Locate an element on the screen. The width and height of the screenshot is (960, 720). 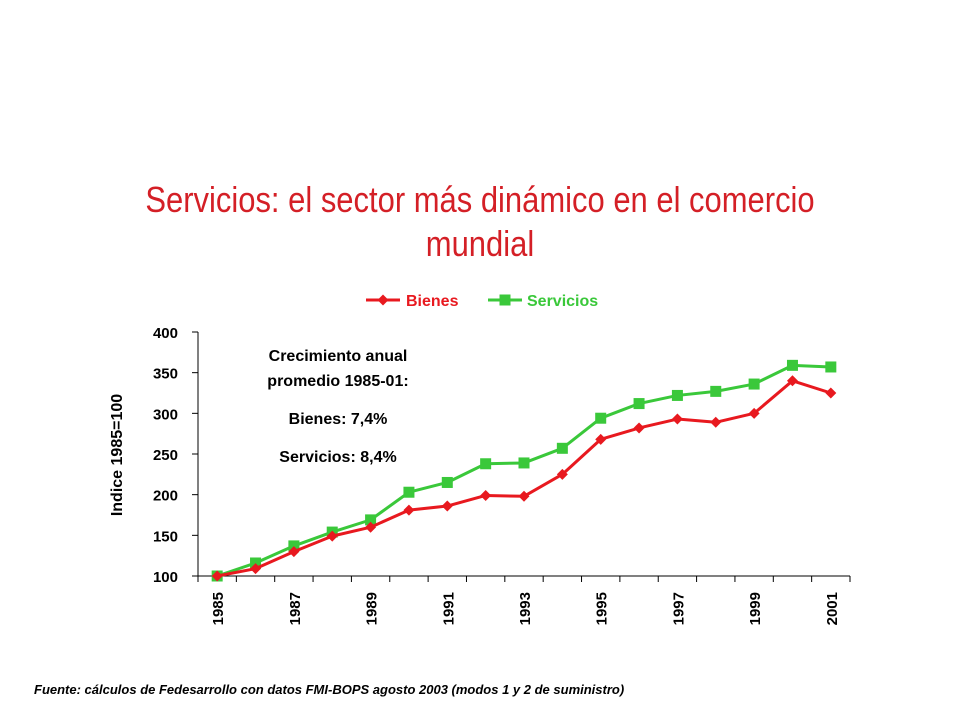
y-tick-label: 200 is located at coordinates (165, 496).